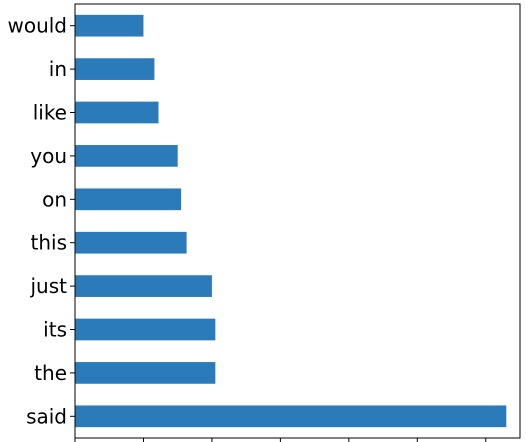  What do you see at coordinates (126, 156) in the screenshot?
I see `bar-you` at bounding box center [126, 156].